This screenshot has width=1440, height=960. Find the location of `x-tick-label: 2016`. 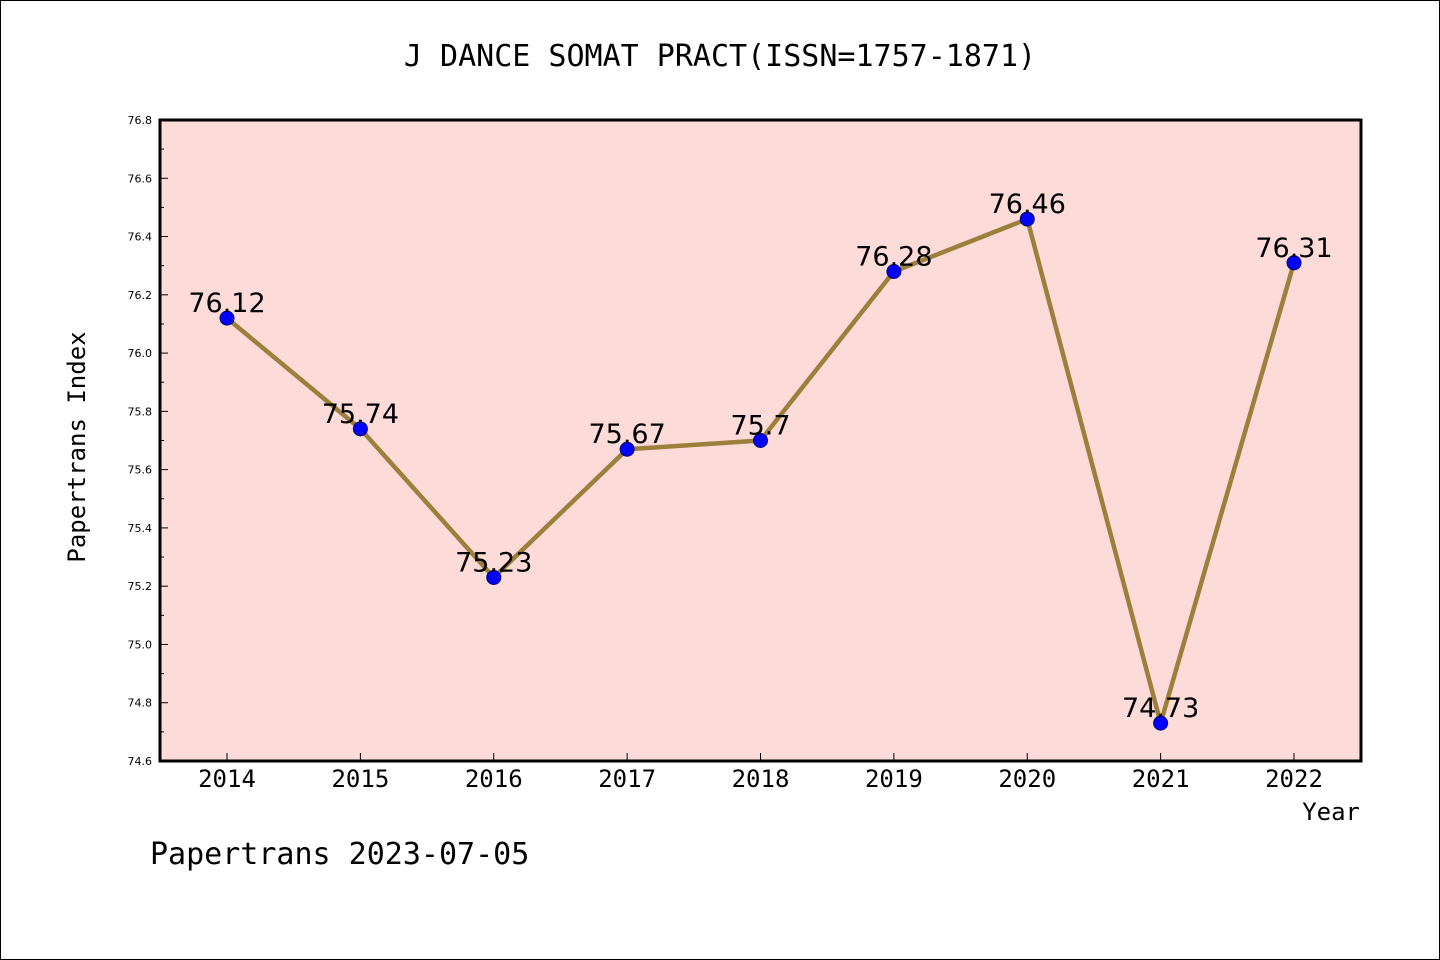

x-tick-label: 2016 is located at coordinates (494, 779).